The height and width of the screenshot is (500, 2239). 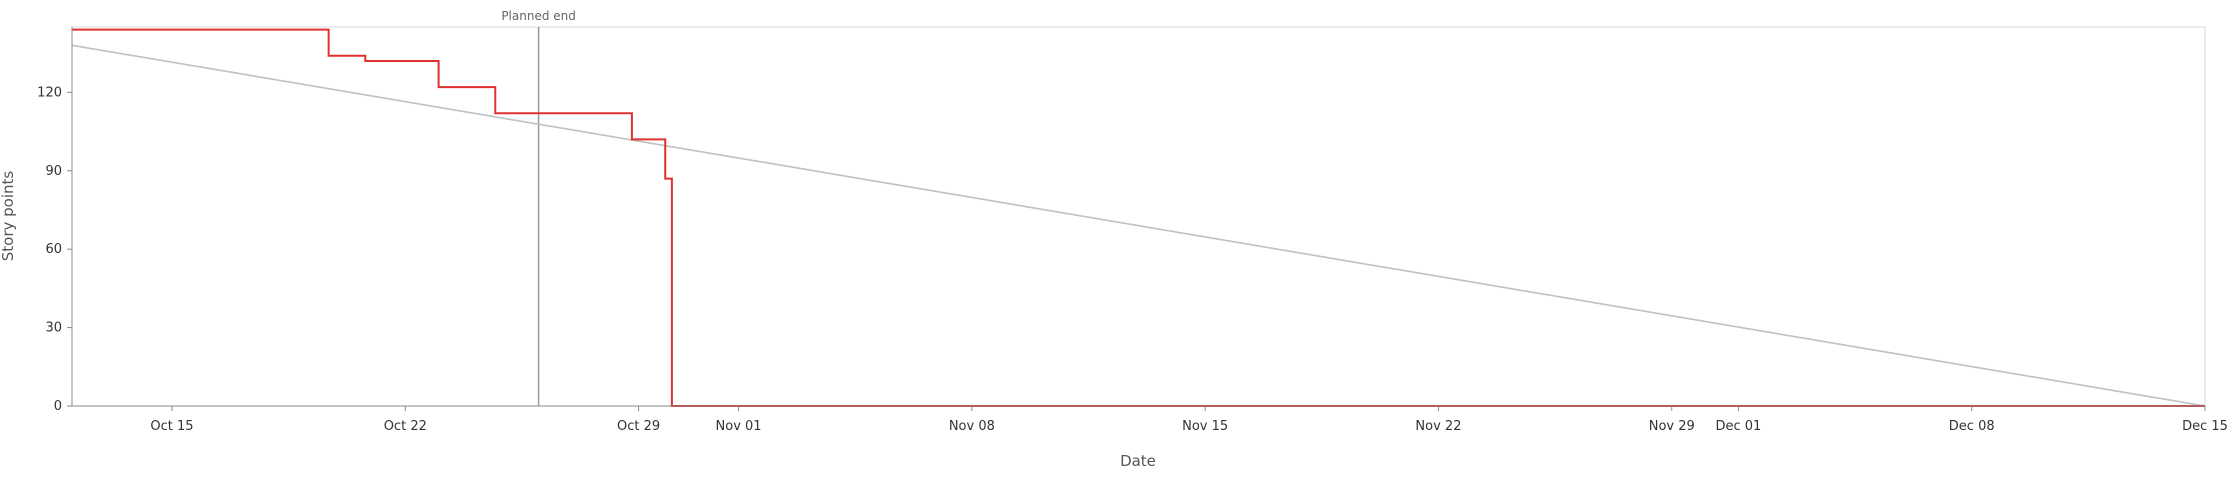 I want to click on x-tick-label: Dec 08, so click(x=1972, y=426).